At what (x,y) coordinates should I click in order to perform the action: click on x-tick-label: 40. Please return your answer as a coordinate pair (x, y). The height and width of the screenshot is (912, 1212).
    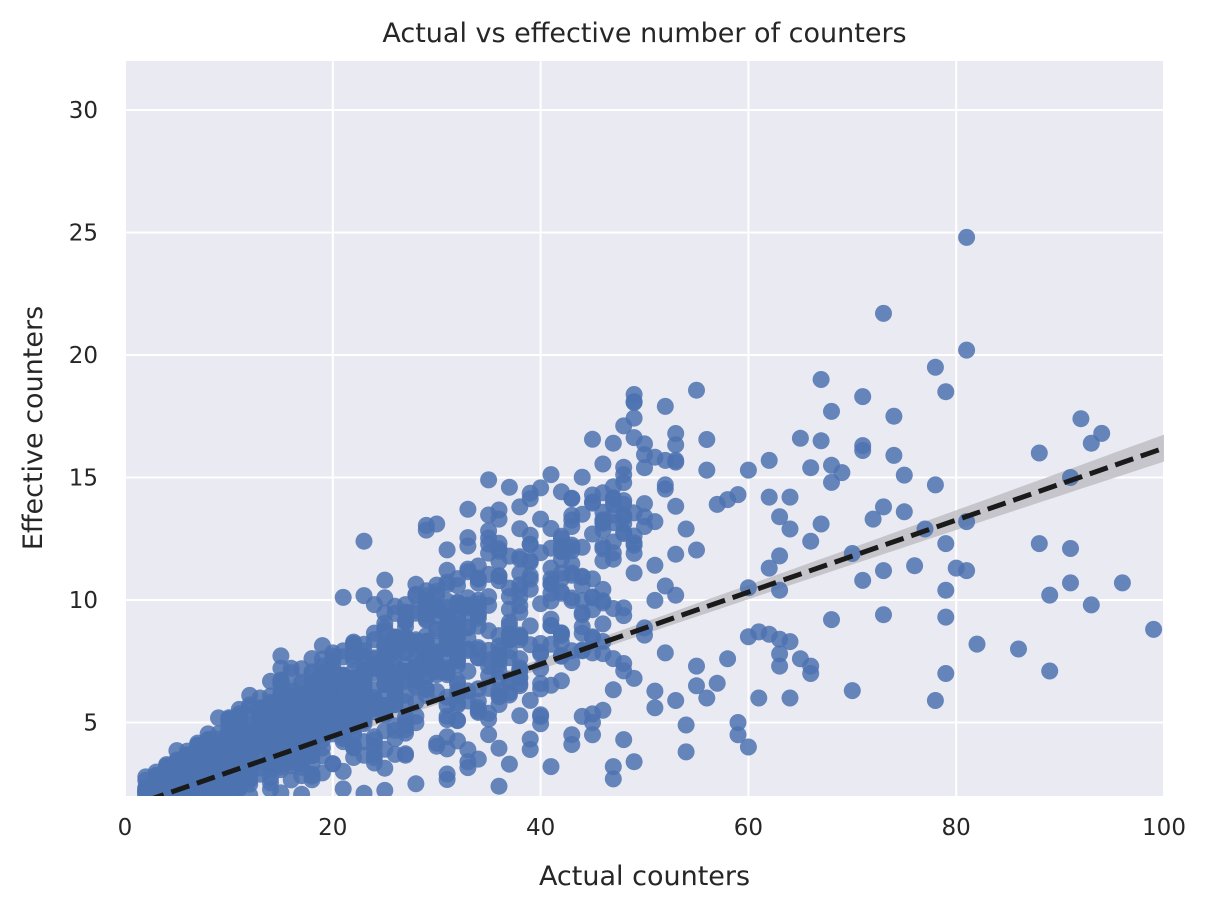
    Looking at the image, I should click on (540, 828).